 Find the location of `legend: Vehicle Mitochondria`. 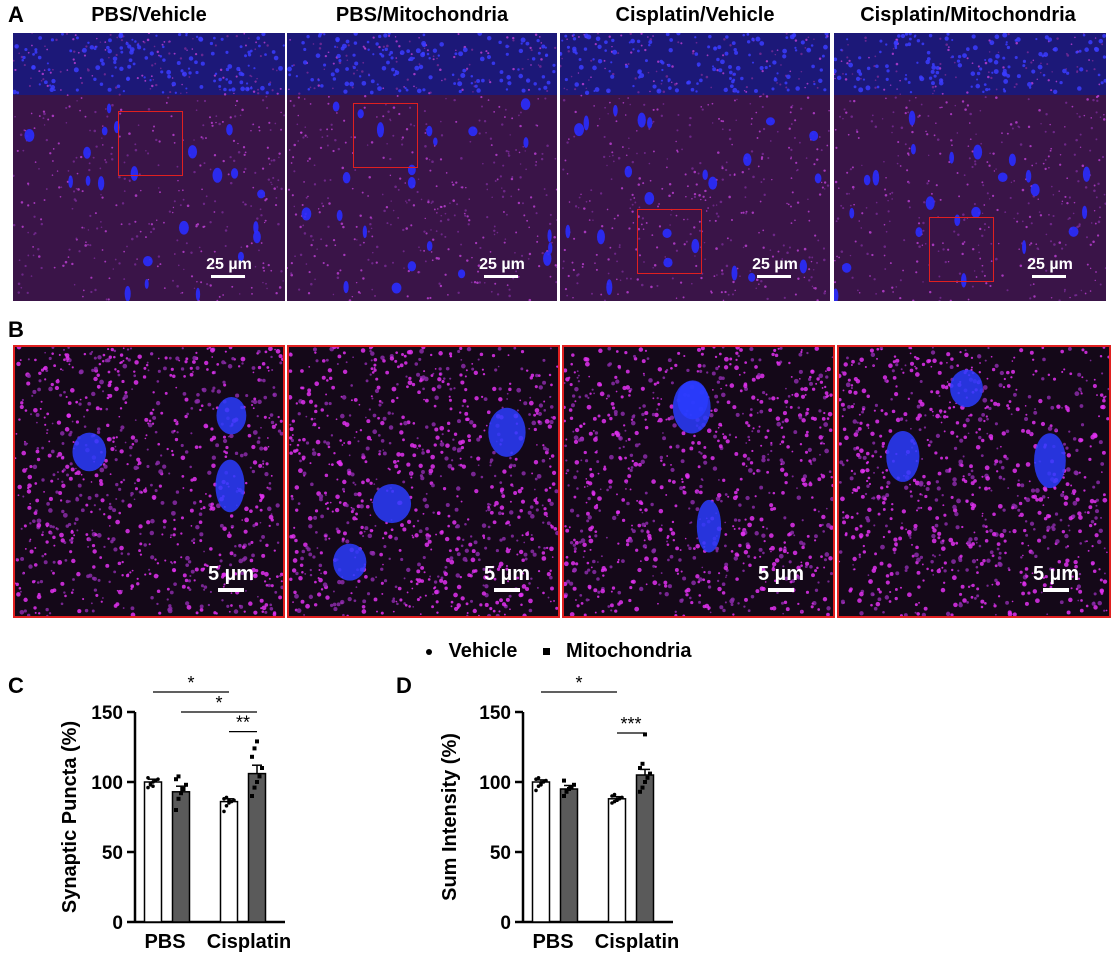

legend: Vehicle Mitochondria is located at coordinates (559, 651).